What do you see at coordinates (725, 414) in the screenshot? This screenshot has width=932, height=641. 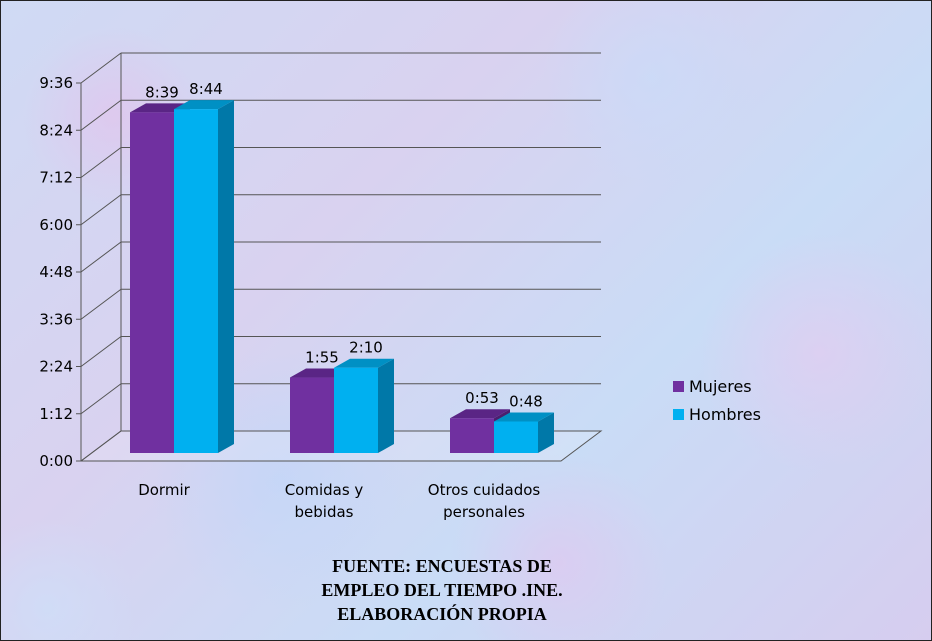 I see `legend-label-hombres: Hombres` at bounding box center [725, 414].